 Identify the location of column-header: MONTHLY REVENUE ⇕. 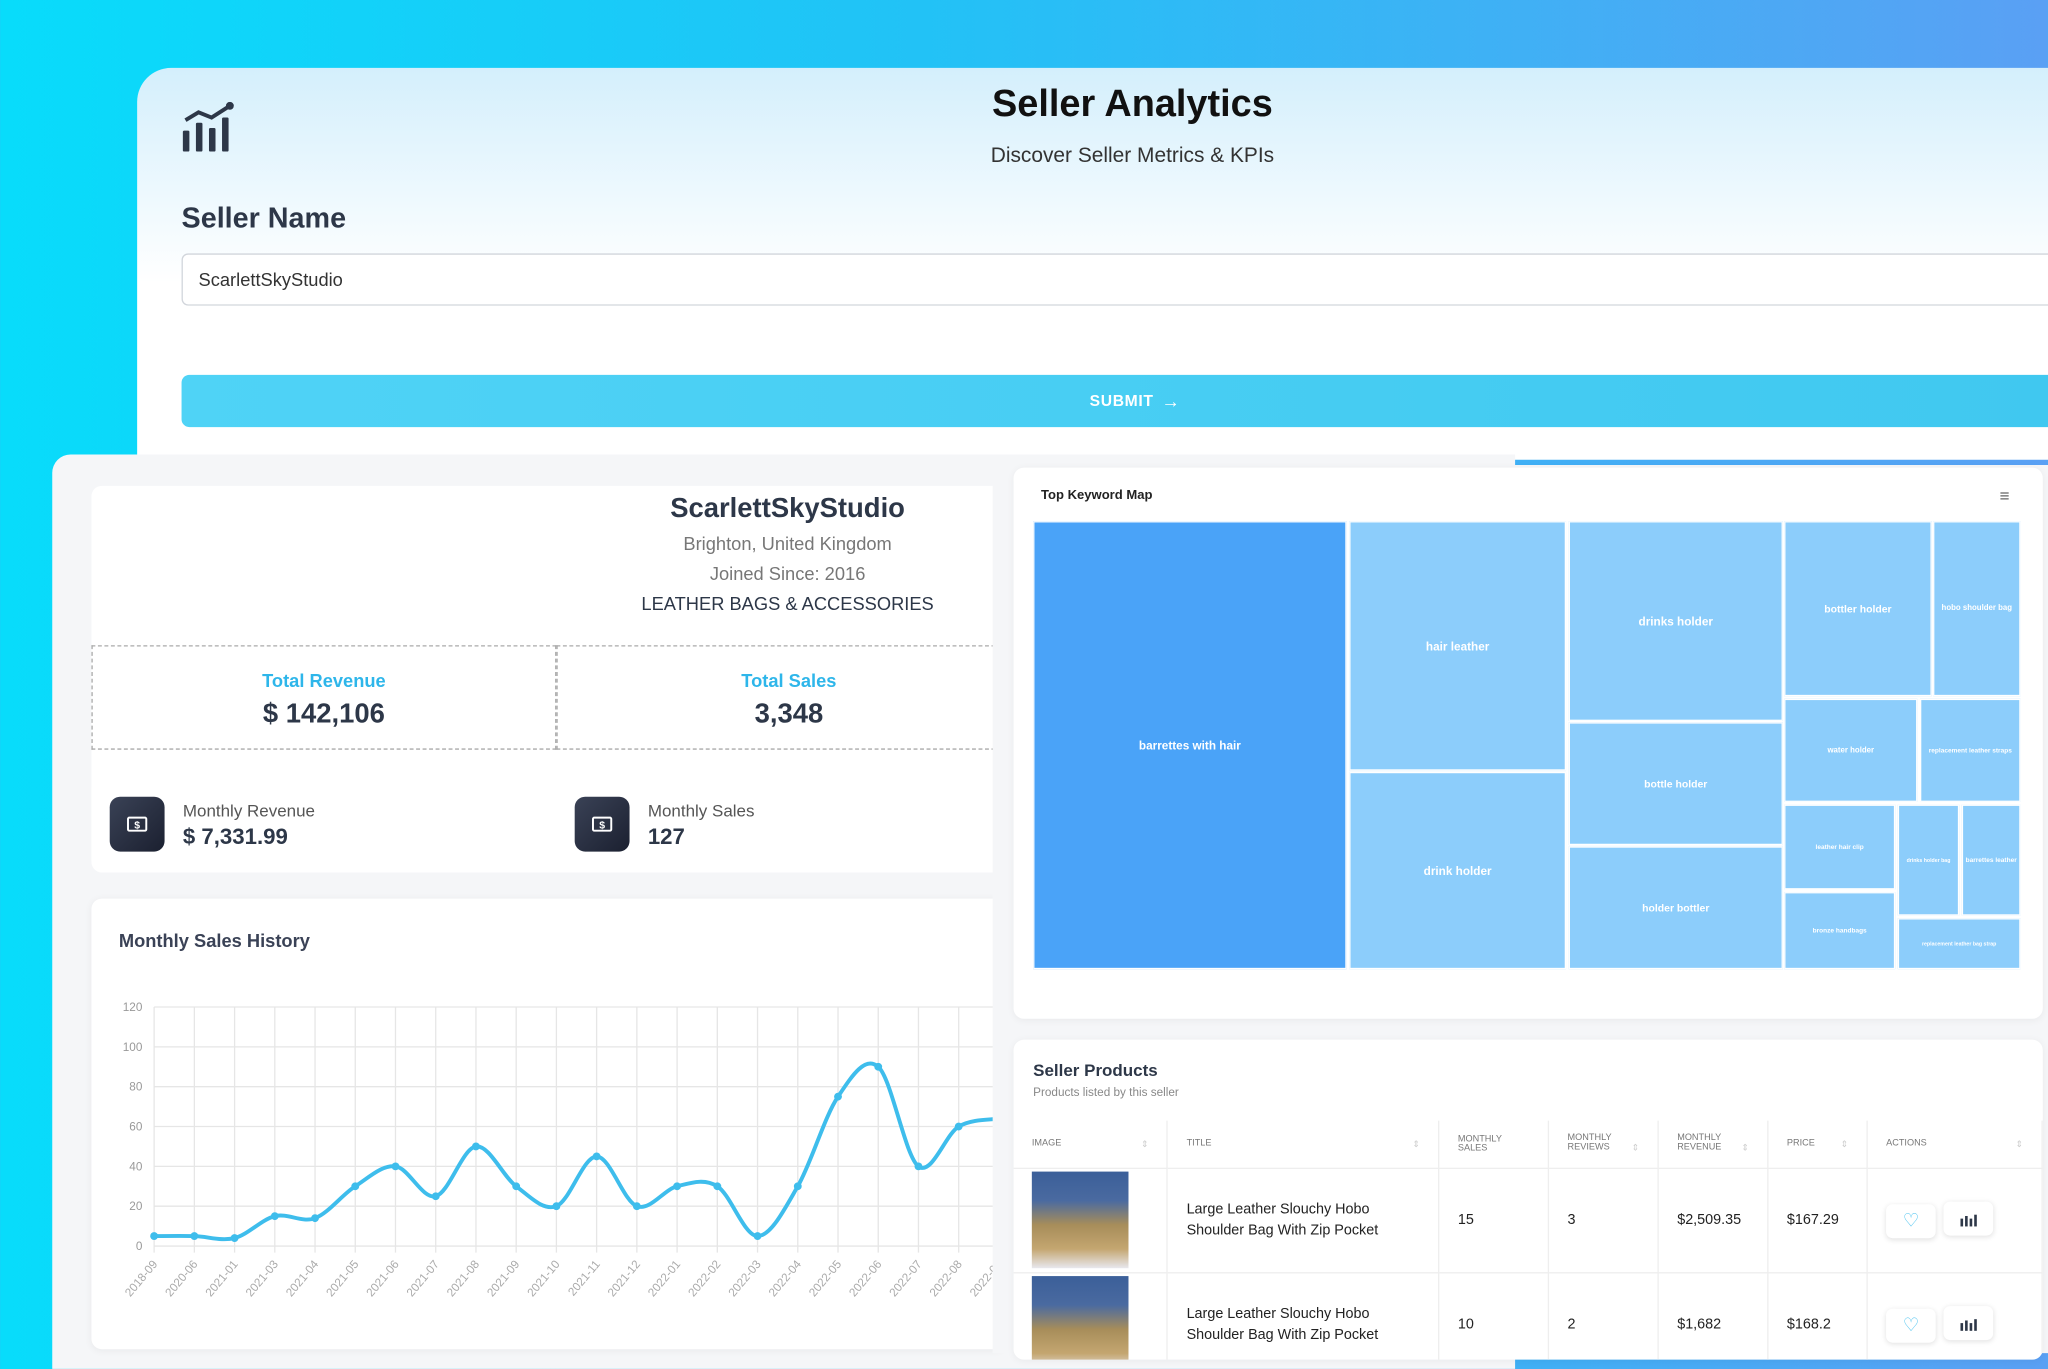
(1713, 1144).